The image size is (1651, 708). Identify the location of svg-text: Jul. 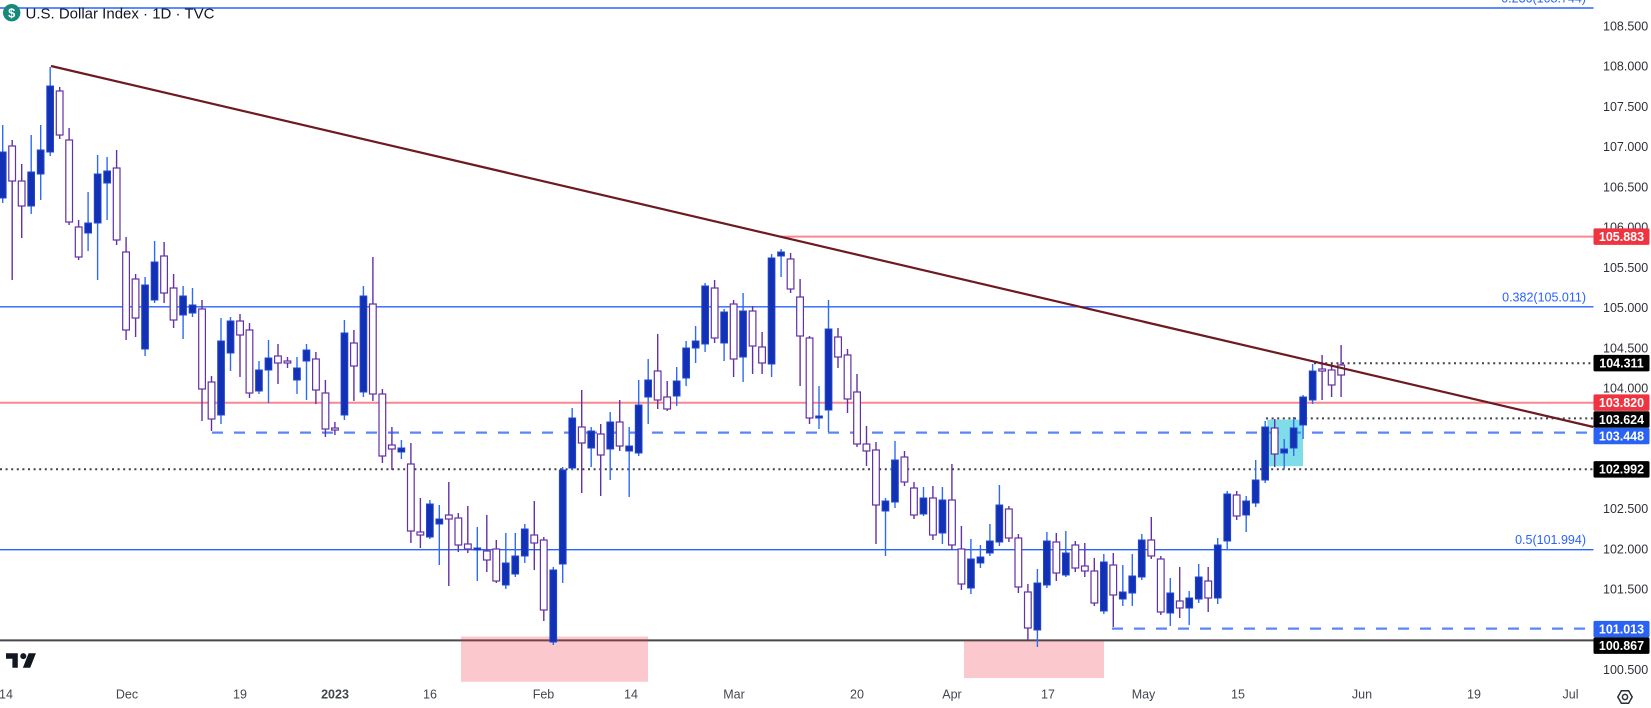
(1571, 695).